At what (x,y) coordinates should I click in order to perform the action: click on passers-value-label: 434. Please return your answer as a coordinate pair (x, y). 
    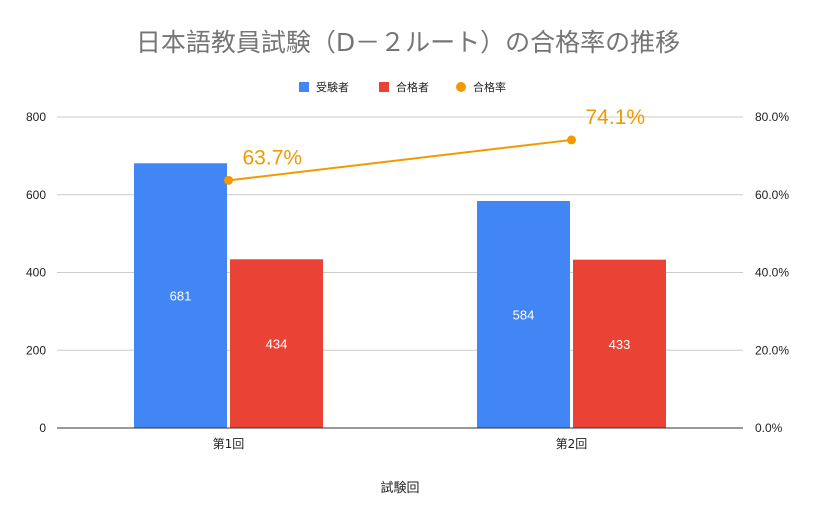
    Looking at the image, I should click on (277, 344).